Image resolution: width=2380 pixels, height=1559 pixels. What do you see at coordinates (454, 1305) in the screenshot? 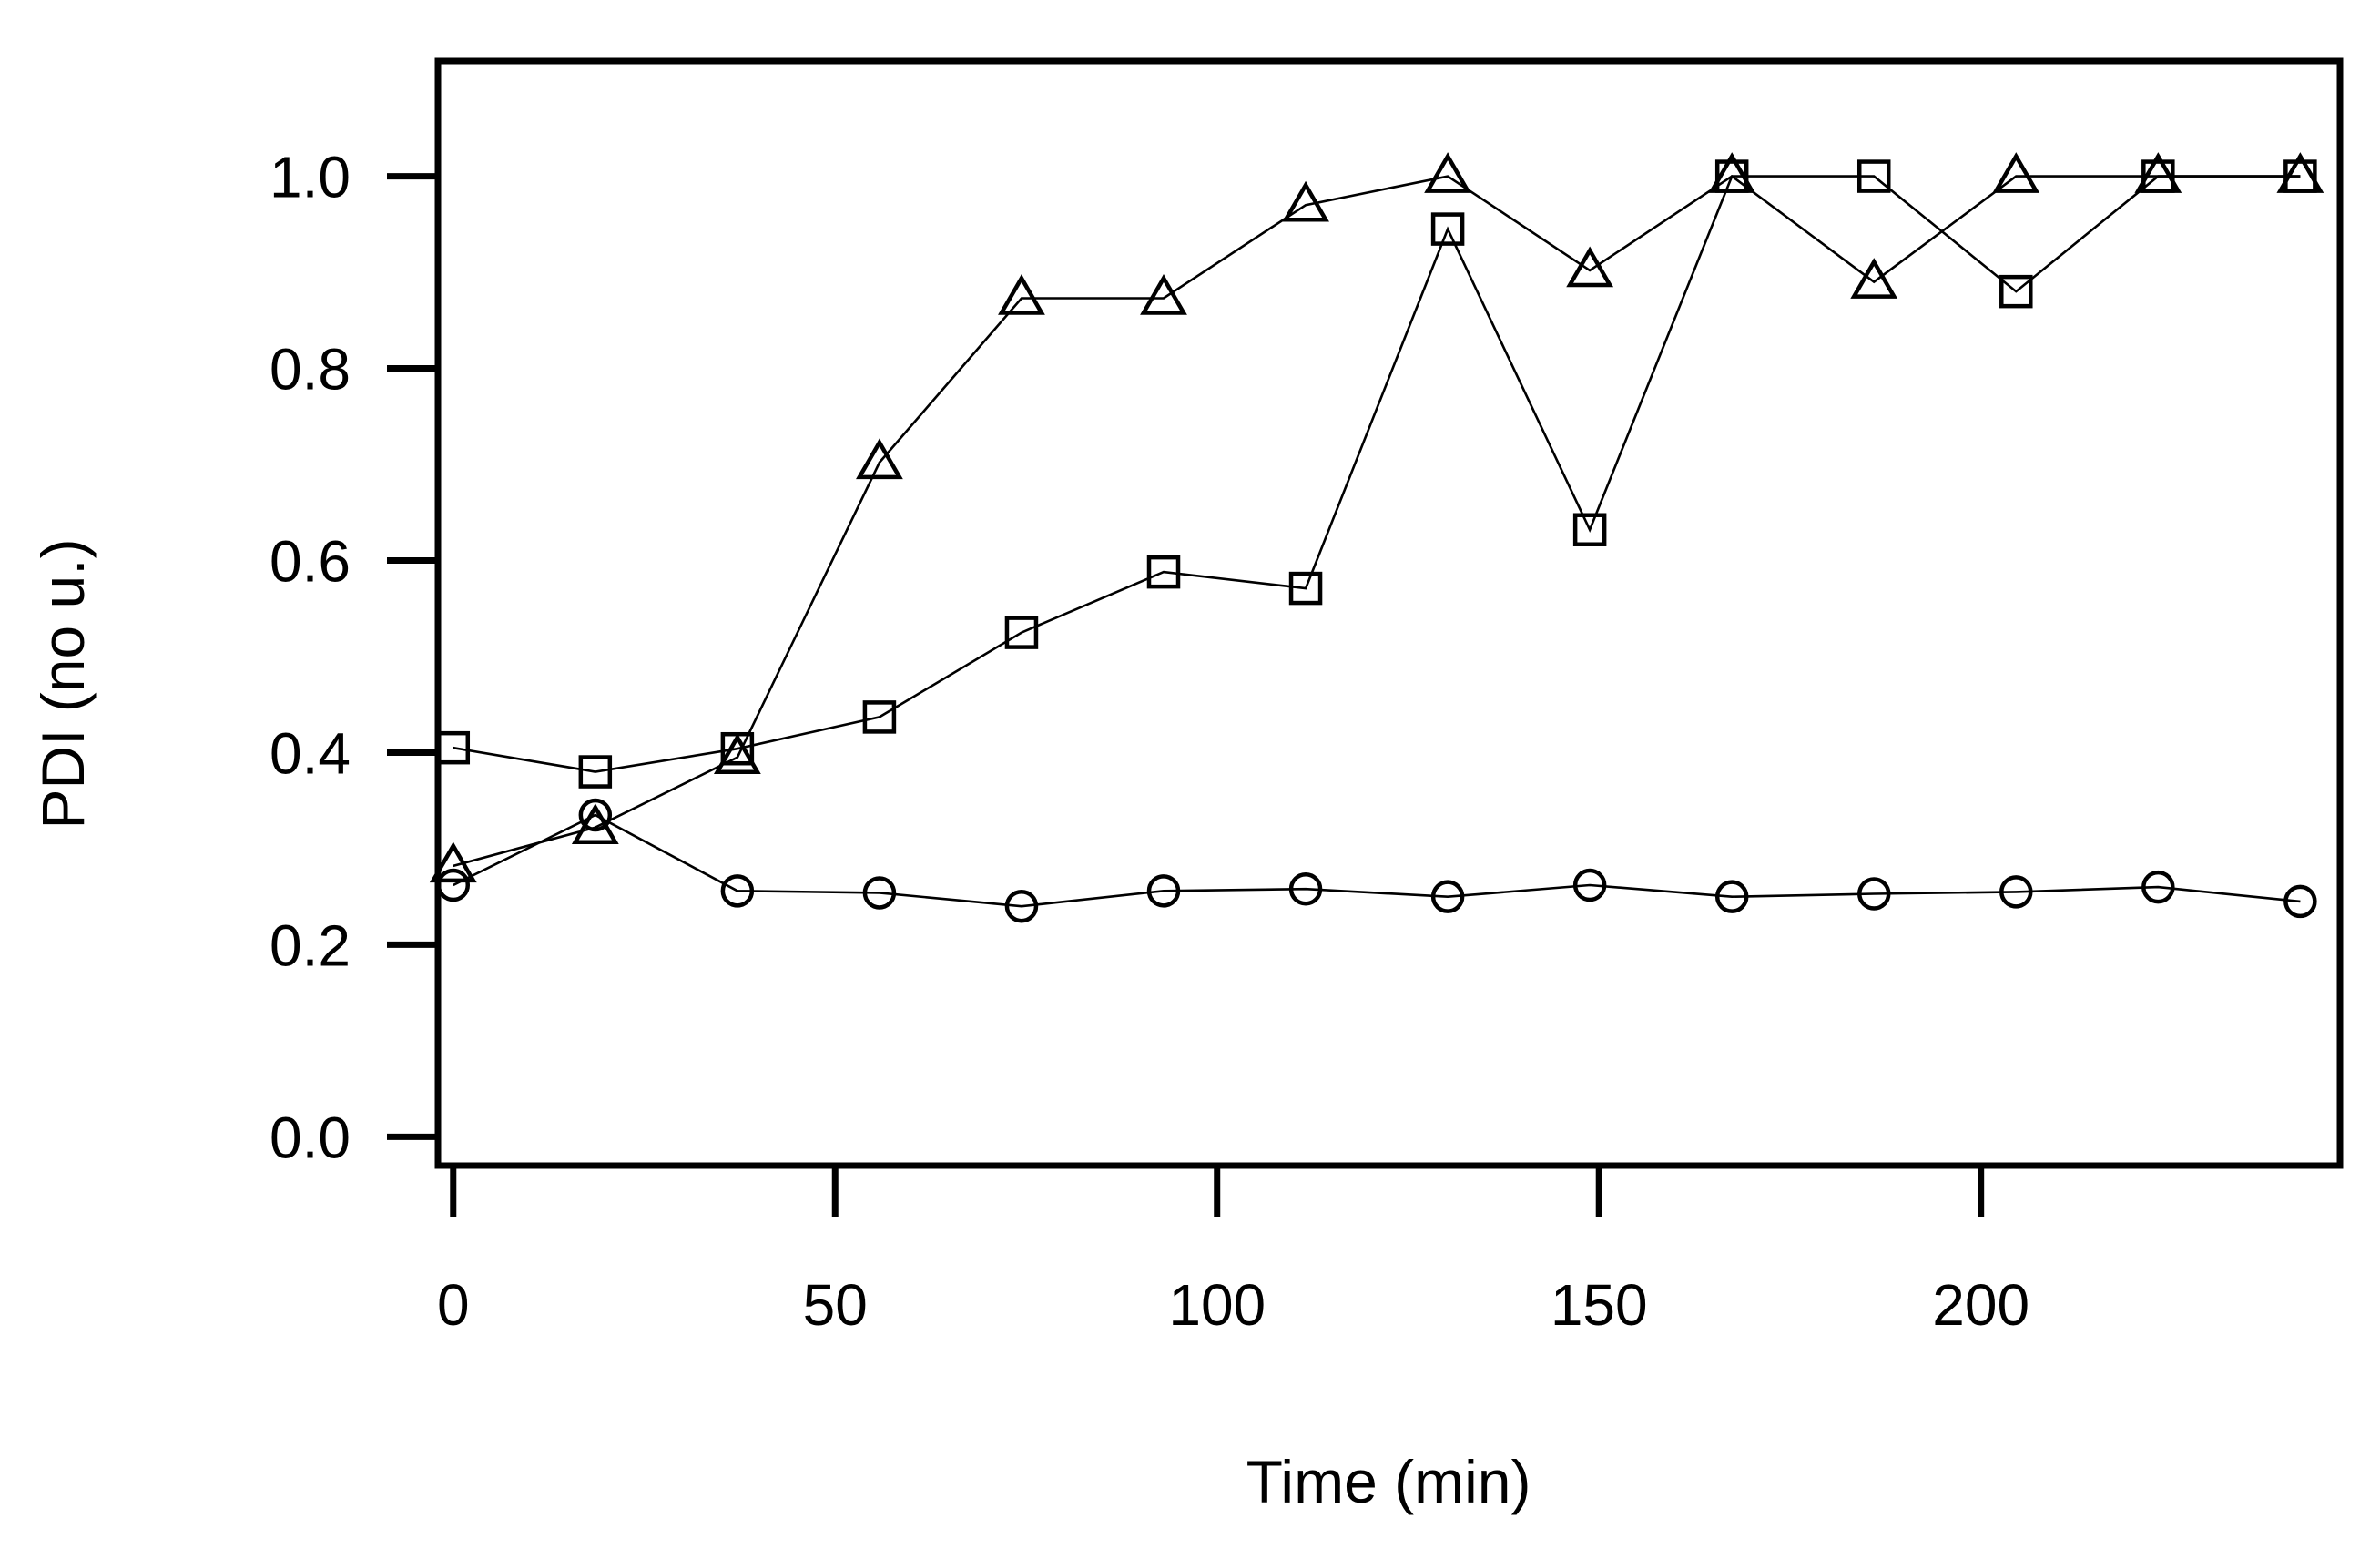
I see `x-tick-label-0: 0` at bounding box center [454, 1305].